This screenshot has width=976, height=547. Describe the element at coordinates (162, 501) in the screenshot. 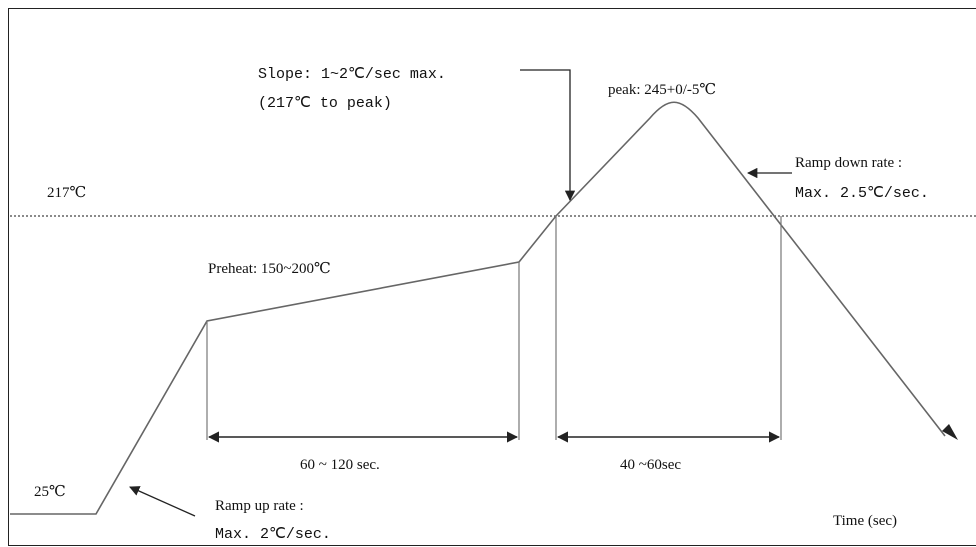

I see `ramp-up-callout-arrow` at that location.